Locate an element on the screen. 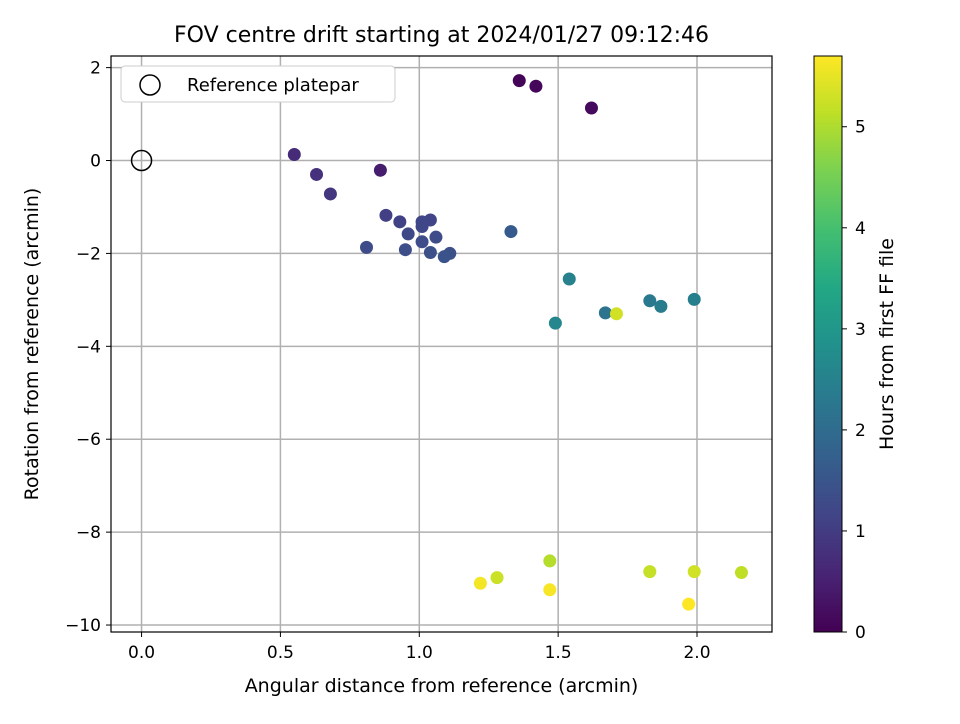 The width and height of the screenshot is (960, 724). x-tick-label: 1.0 is located at coordinates (419, 653).